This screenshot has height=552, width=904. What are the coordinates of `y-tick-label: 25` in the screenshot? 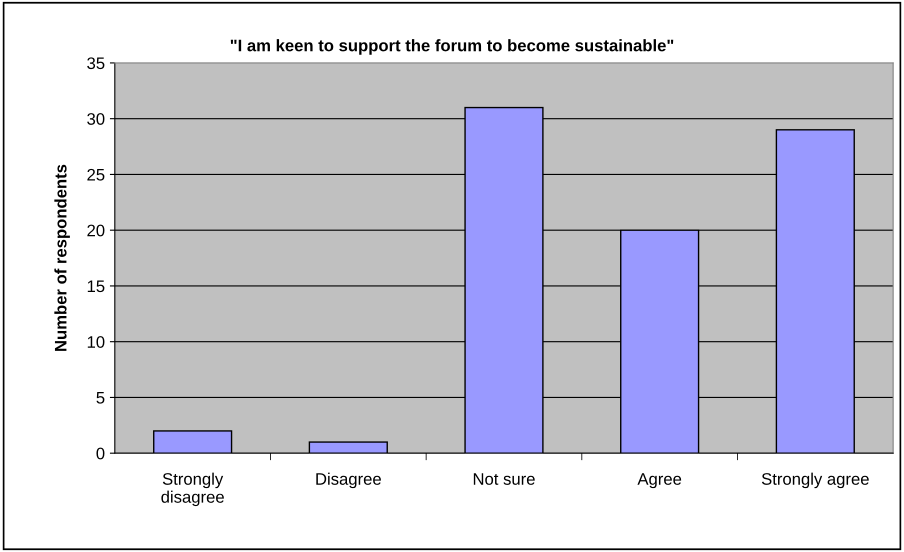 It's located at (95, 174).